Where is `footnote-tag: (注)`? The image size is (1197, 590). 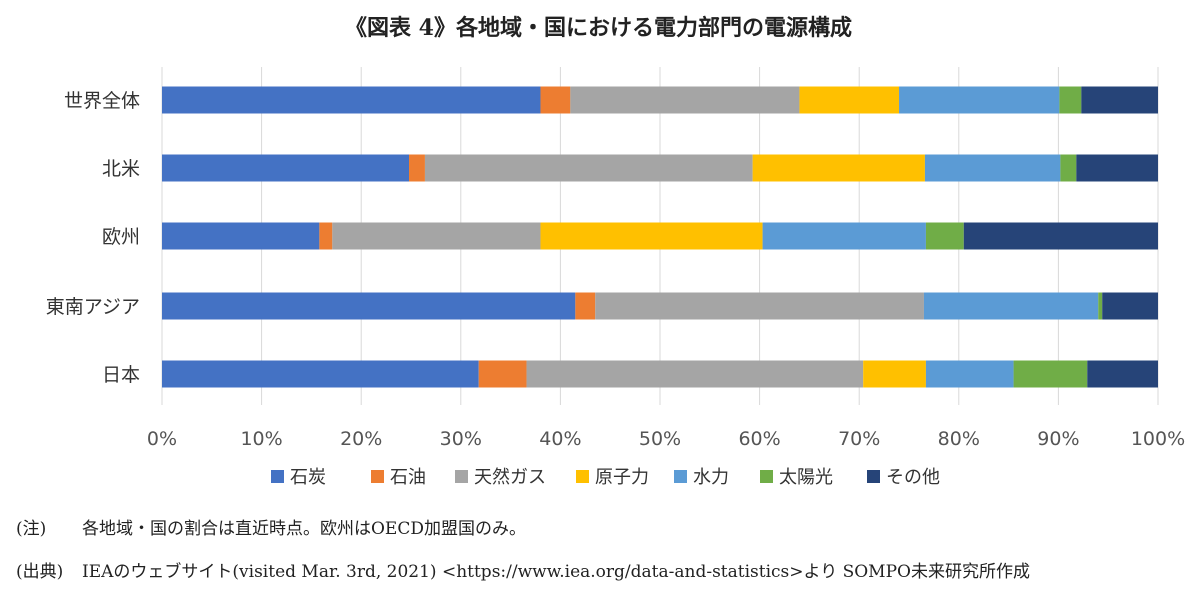
footnote-tag: (注) is located at coordinates (31, 529).